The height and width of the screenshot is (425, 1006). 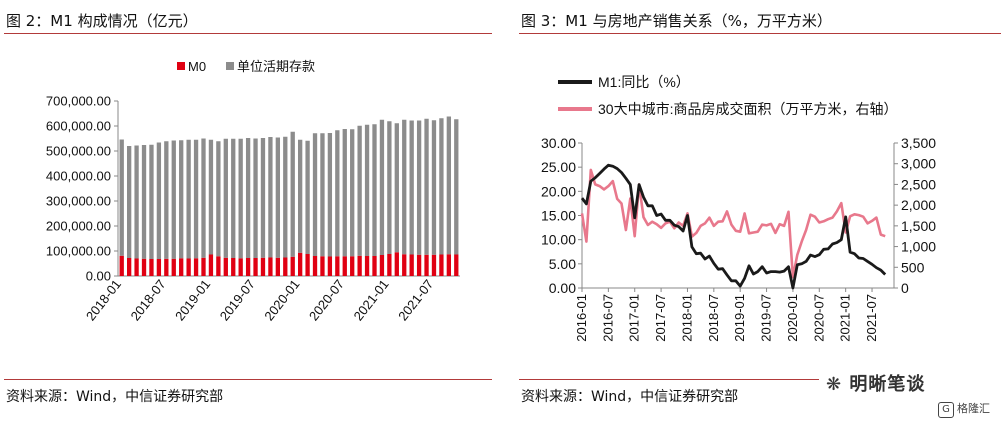 What do you see at coordinates (818, 318) in the screenshot?
I see `x-tick-label: 2020-07` at bounding box center [818, 318].